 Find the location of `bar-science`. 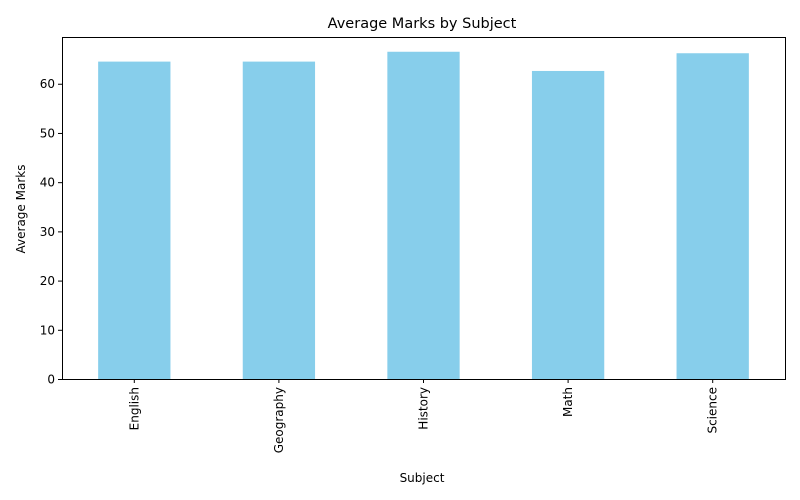

bar-science is located at coordinates (712, 216).